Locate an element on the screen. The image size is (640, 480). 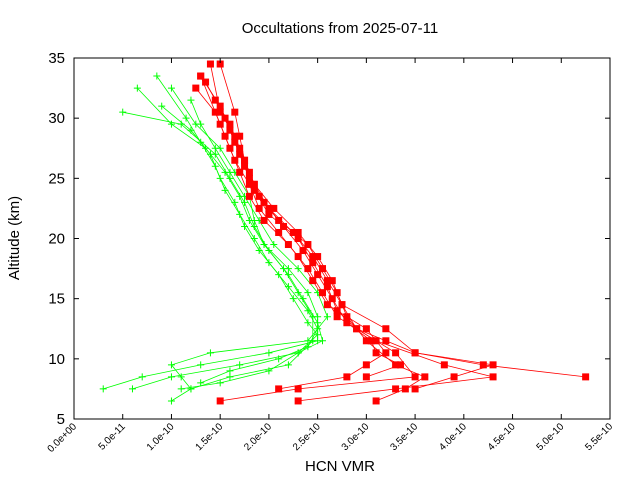
x-tick-label: 5.0e-10 is located at coordinates (551, 437).